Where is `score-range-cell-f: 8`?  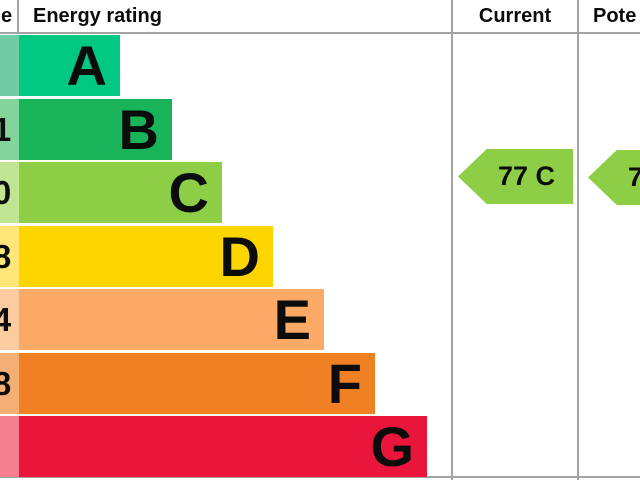 score-range-cell-f: 8 is located at coordinates (9, 383).